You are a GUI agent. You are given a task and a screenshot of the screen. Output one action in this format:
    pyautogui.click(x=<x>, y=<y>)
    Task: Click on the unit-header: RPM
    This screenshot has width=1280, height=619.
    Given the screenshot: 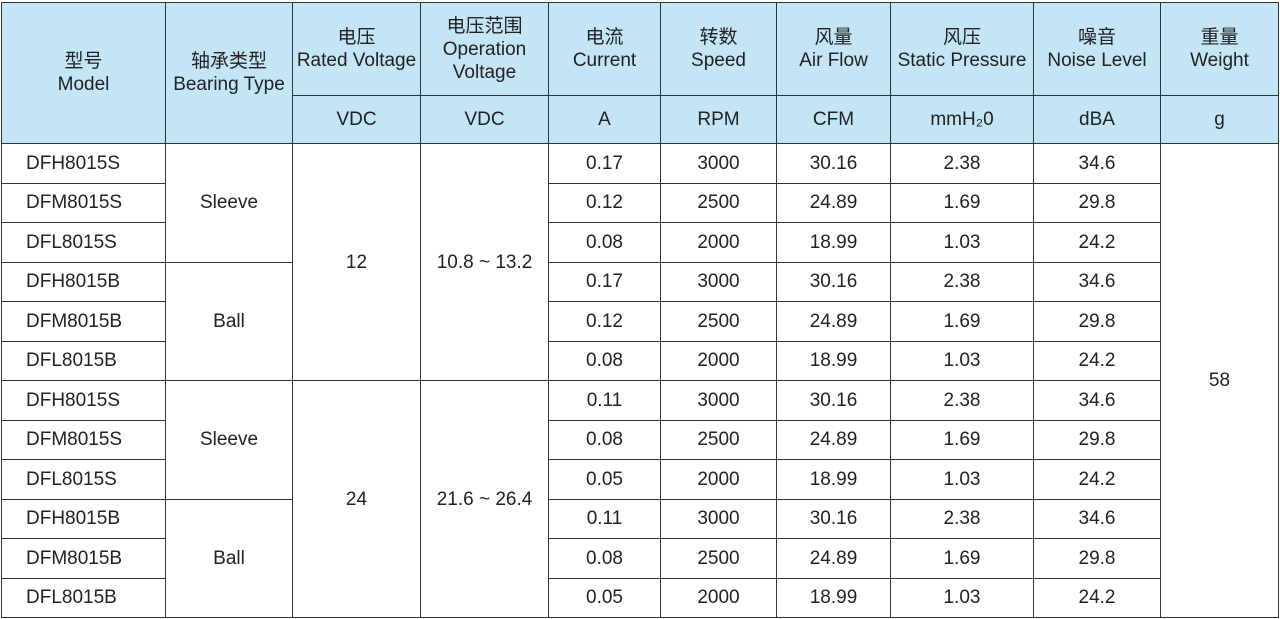 What is the action you would take?
    pyautogui.click(x=718, y=119)
    